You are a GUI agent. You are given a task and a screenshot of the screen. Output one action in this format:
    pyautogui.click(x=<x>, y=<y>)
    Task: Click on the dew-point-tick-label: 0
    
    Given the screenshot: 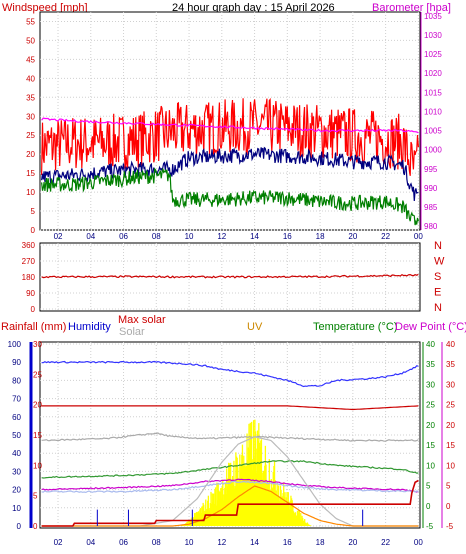 What is the action you would take?
    pyautogui.click(x=448, y=506)
    